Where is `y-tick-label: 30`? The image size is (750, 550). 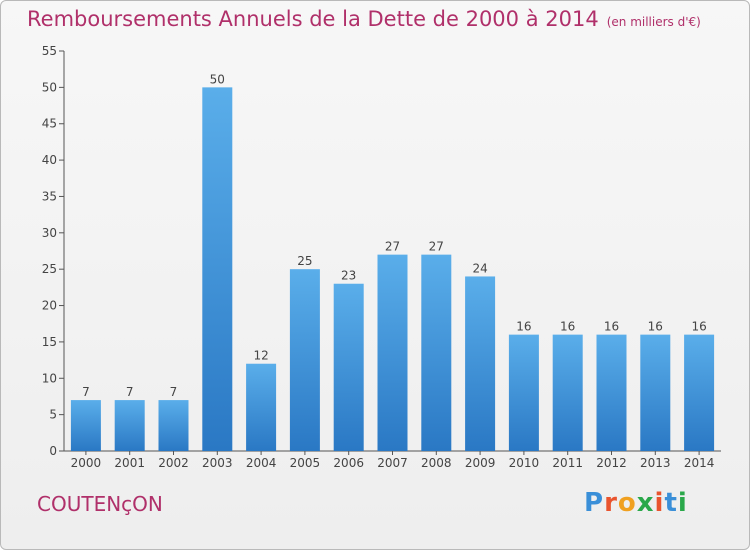 y-tick-label: 30 is located at coordinates (49, 233).